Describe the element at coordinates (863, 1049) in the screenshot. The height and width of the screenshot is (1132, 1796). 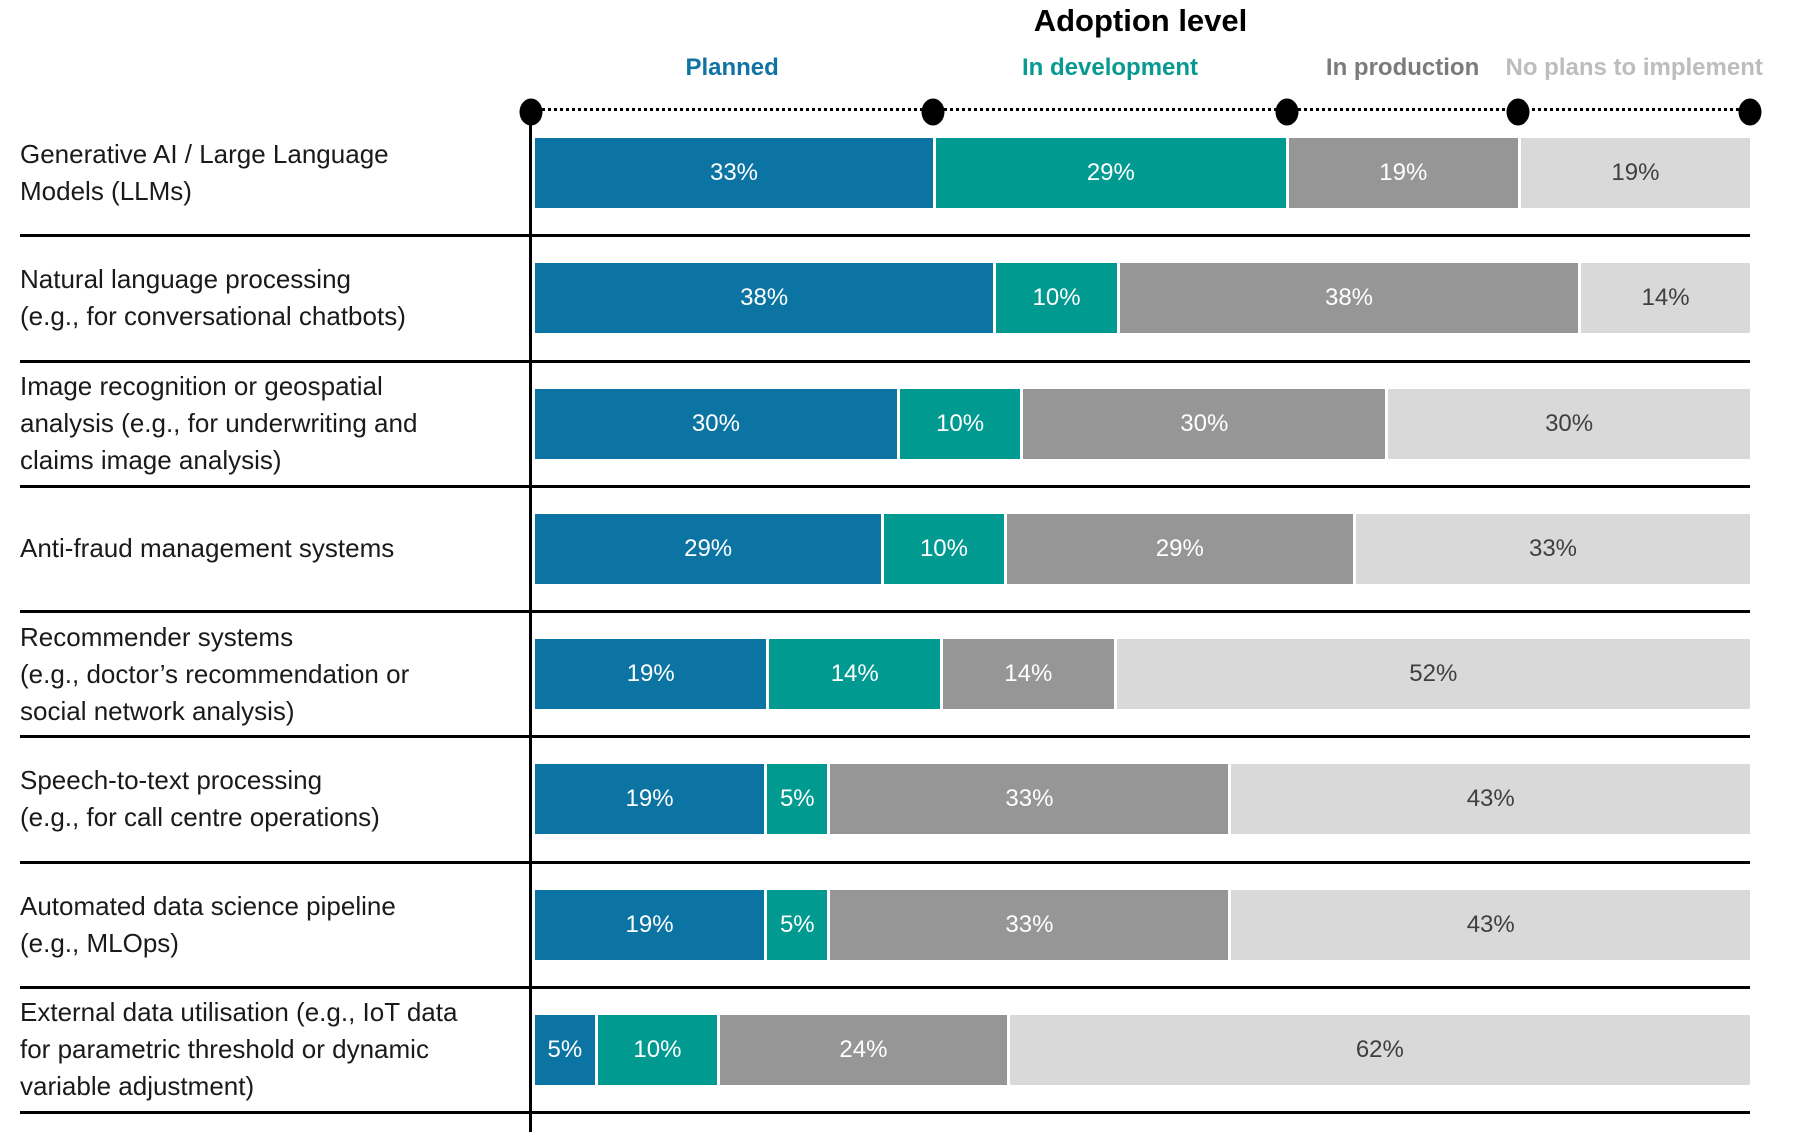
I see `bar-segment-in-production: 24%` at that location.